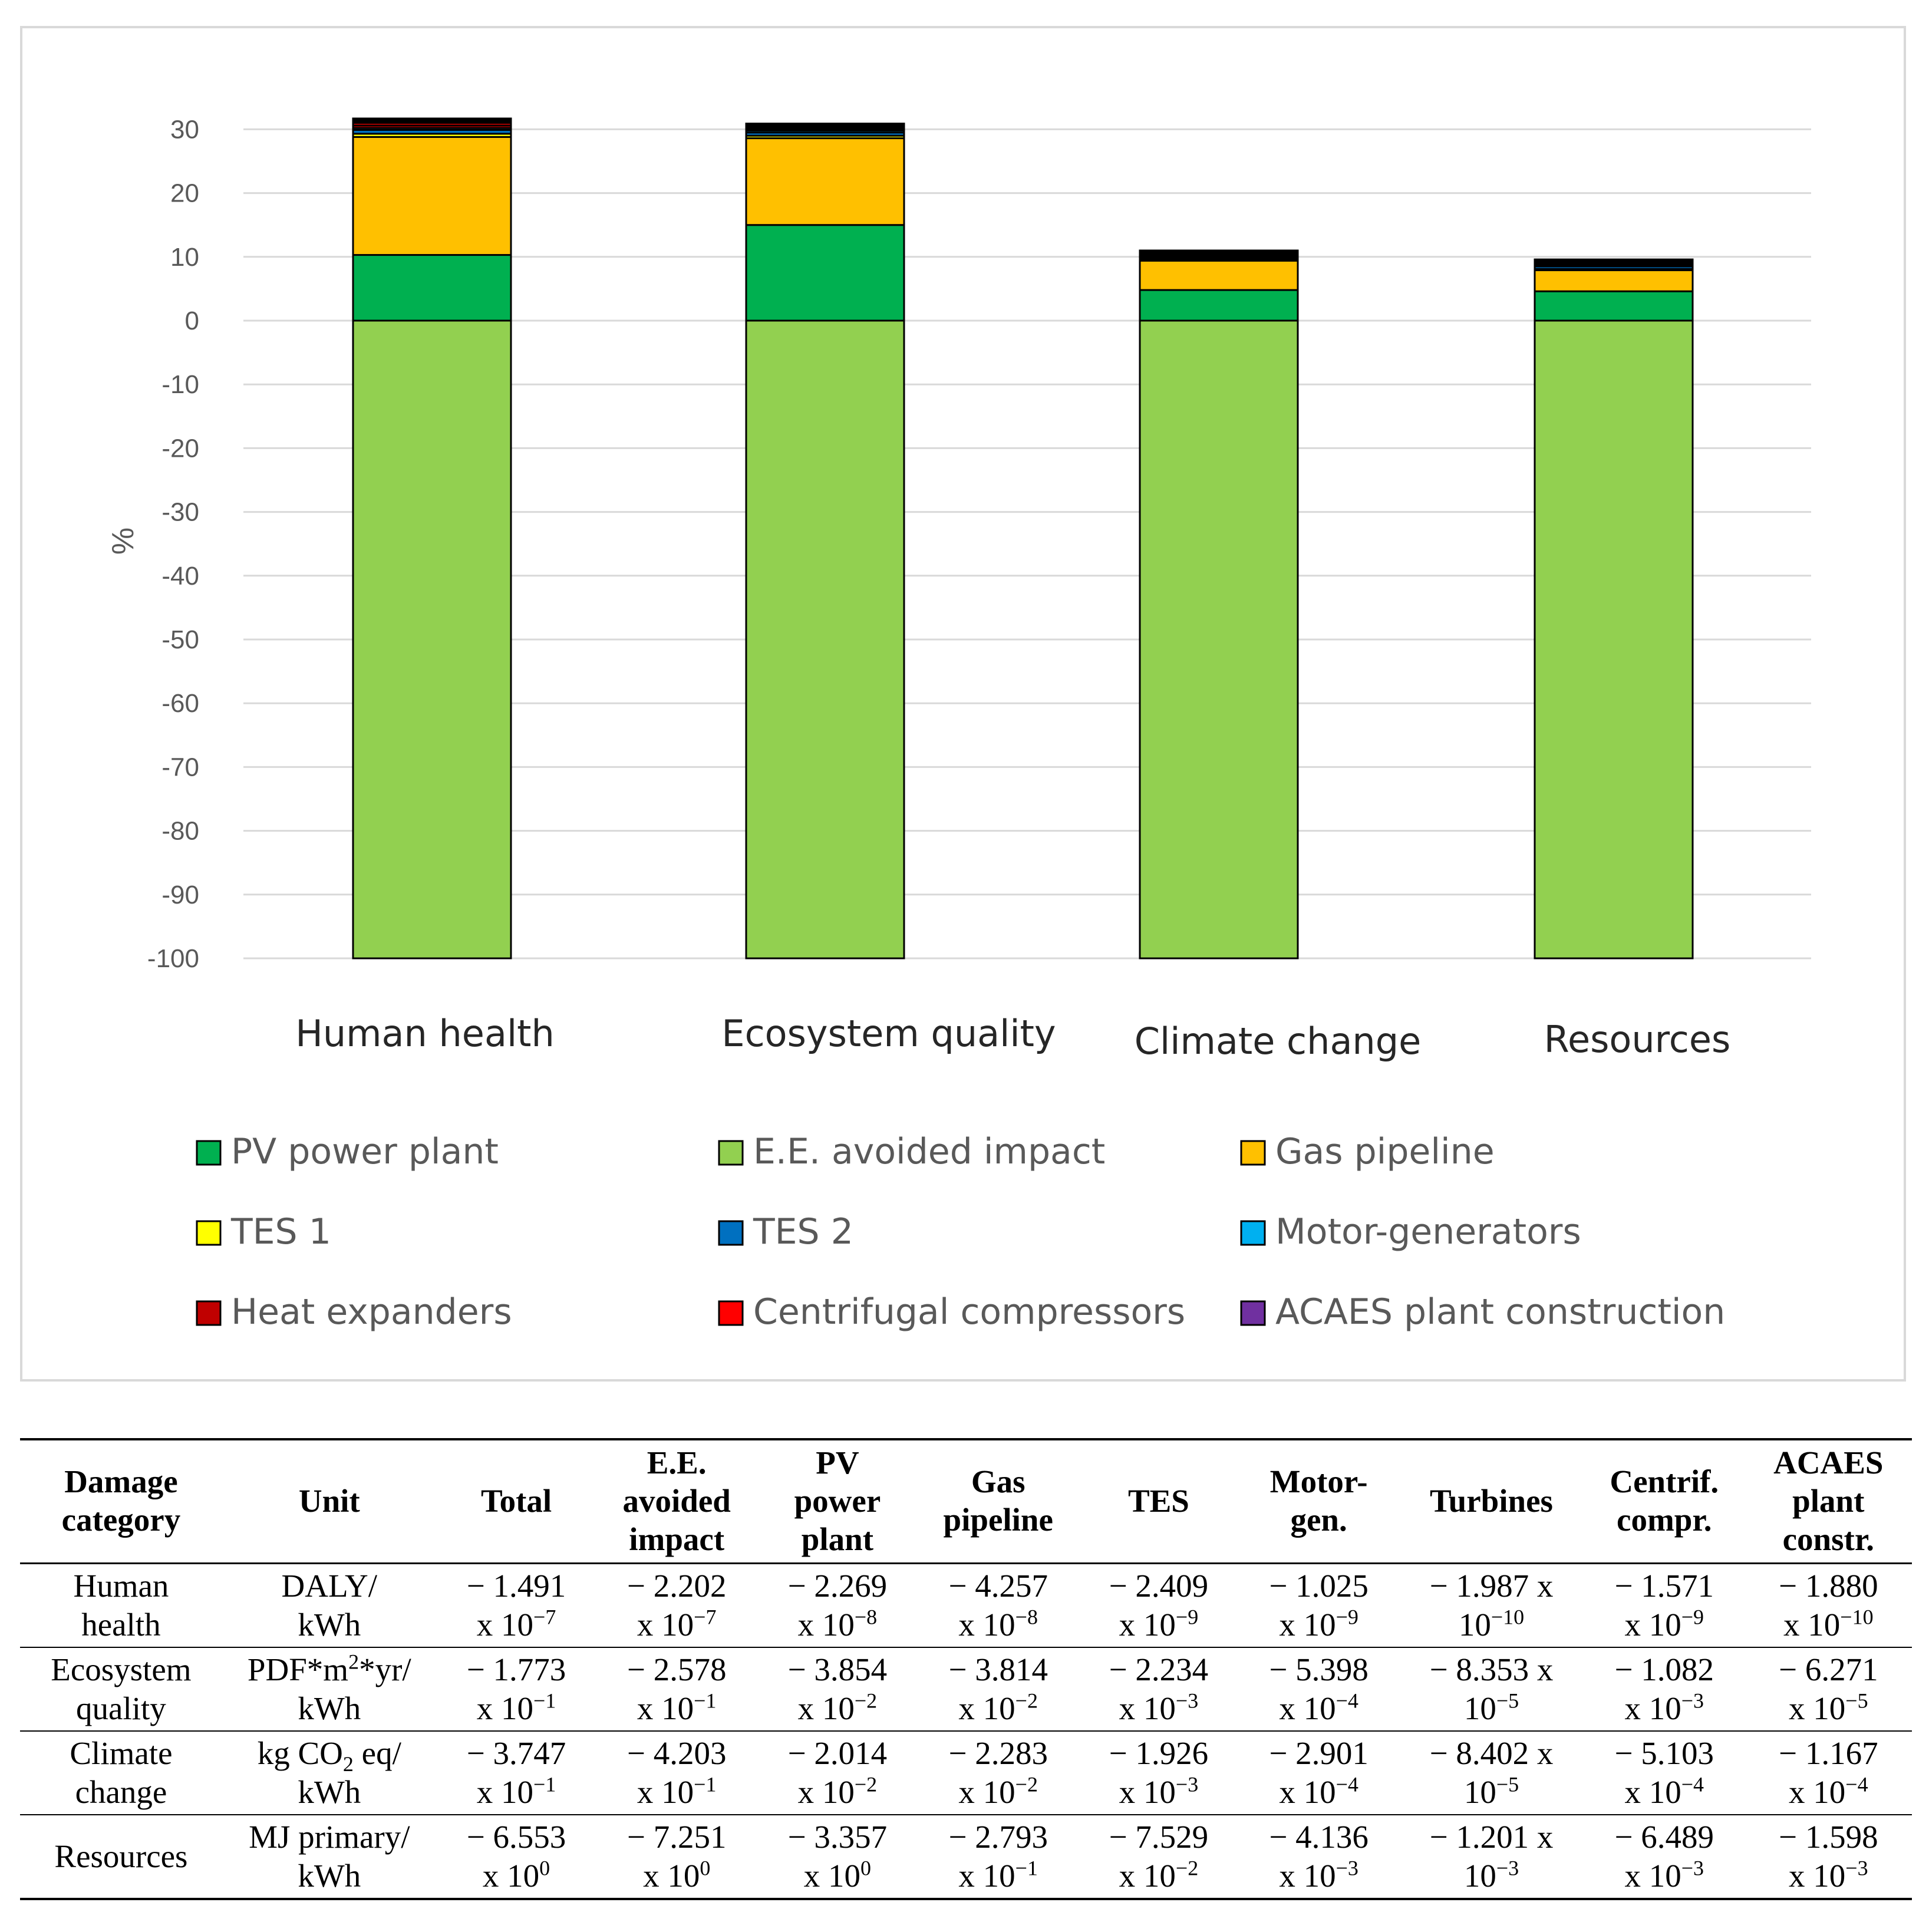 The image size is (1929, 1932). I want to click on value-cell: − 5.398 x 10−4, so click(1318, 1689).